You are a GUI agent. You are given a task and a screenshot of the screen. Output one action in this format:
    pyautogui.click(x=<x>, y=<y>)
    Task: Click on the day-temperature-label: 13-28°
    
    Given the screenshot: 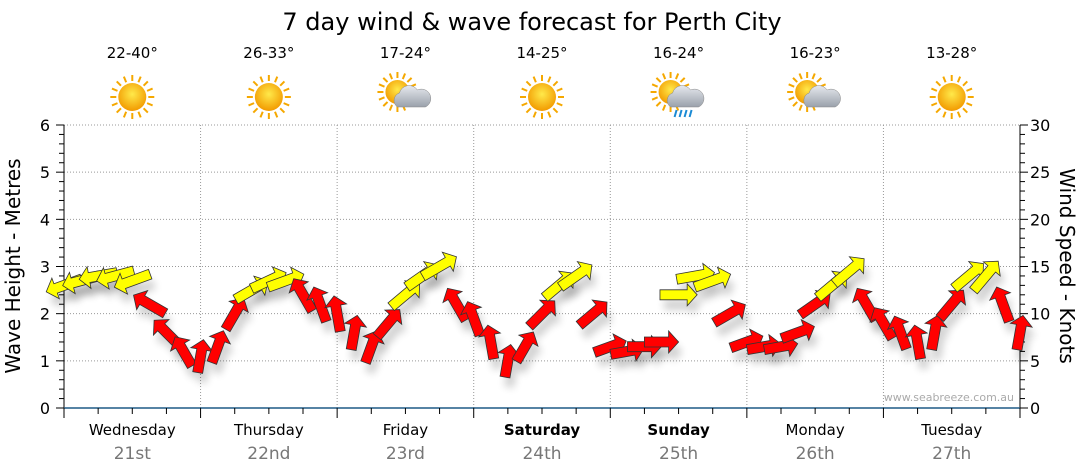 What is the action you would take?
    pyautogui.click(x=951, y=53)
    